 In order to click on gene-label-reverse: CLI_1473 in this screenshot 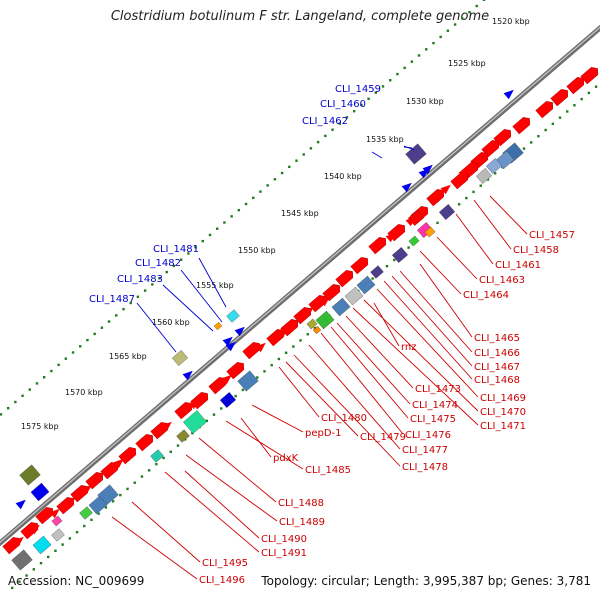, I will do `click(438, 389)`.